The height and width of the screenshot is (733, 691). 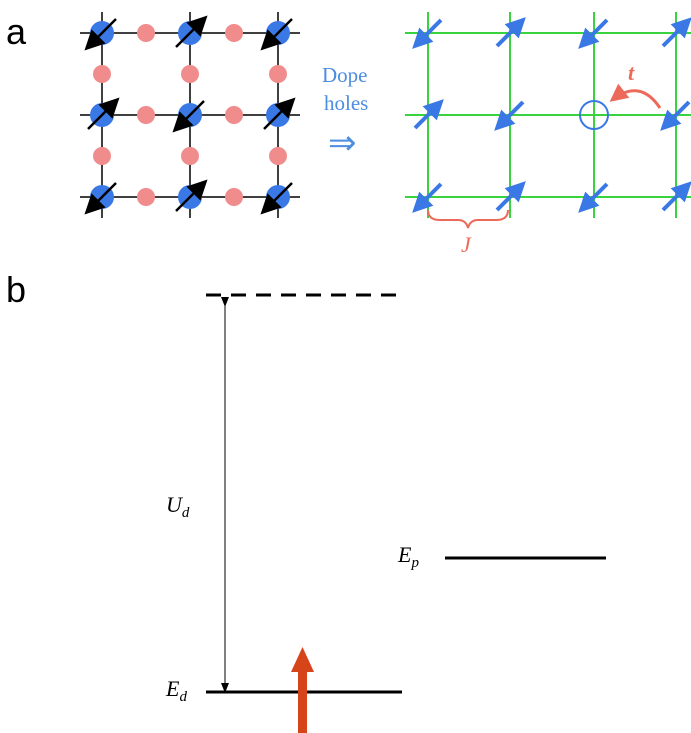 I want to click on panel-b-label: b, so click(x=16, y=289).